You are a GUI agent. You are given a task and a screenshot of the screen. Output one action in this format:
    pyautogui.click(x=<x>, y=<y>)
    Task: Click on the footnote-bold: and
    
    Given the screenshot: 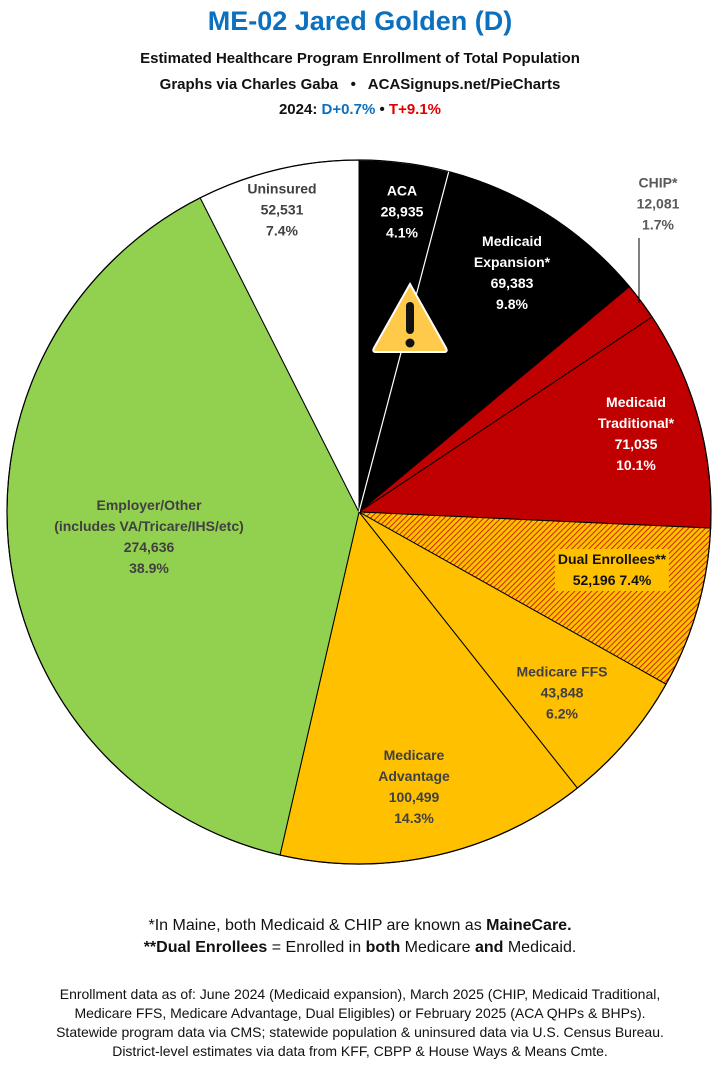 What is the action you would take?
    pyautogui.click(x=489, y=947)
    